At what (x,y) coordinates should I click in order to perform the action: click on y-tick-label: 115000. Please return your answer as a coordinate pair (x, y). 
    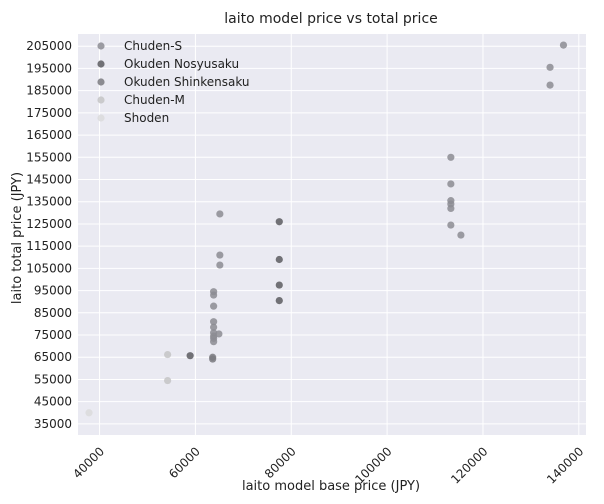
    Looking at the image, I should click on (49, 246).